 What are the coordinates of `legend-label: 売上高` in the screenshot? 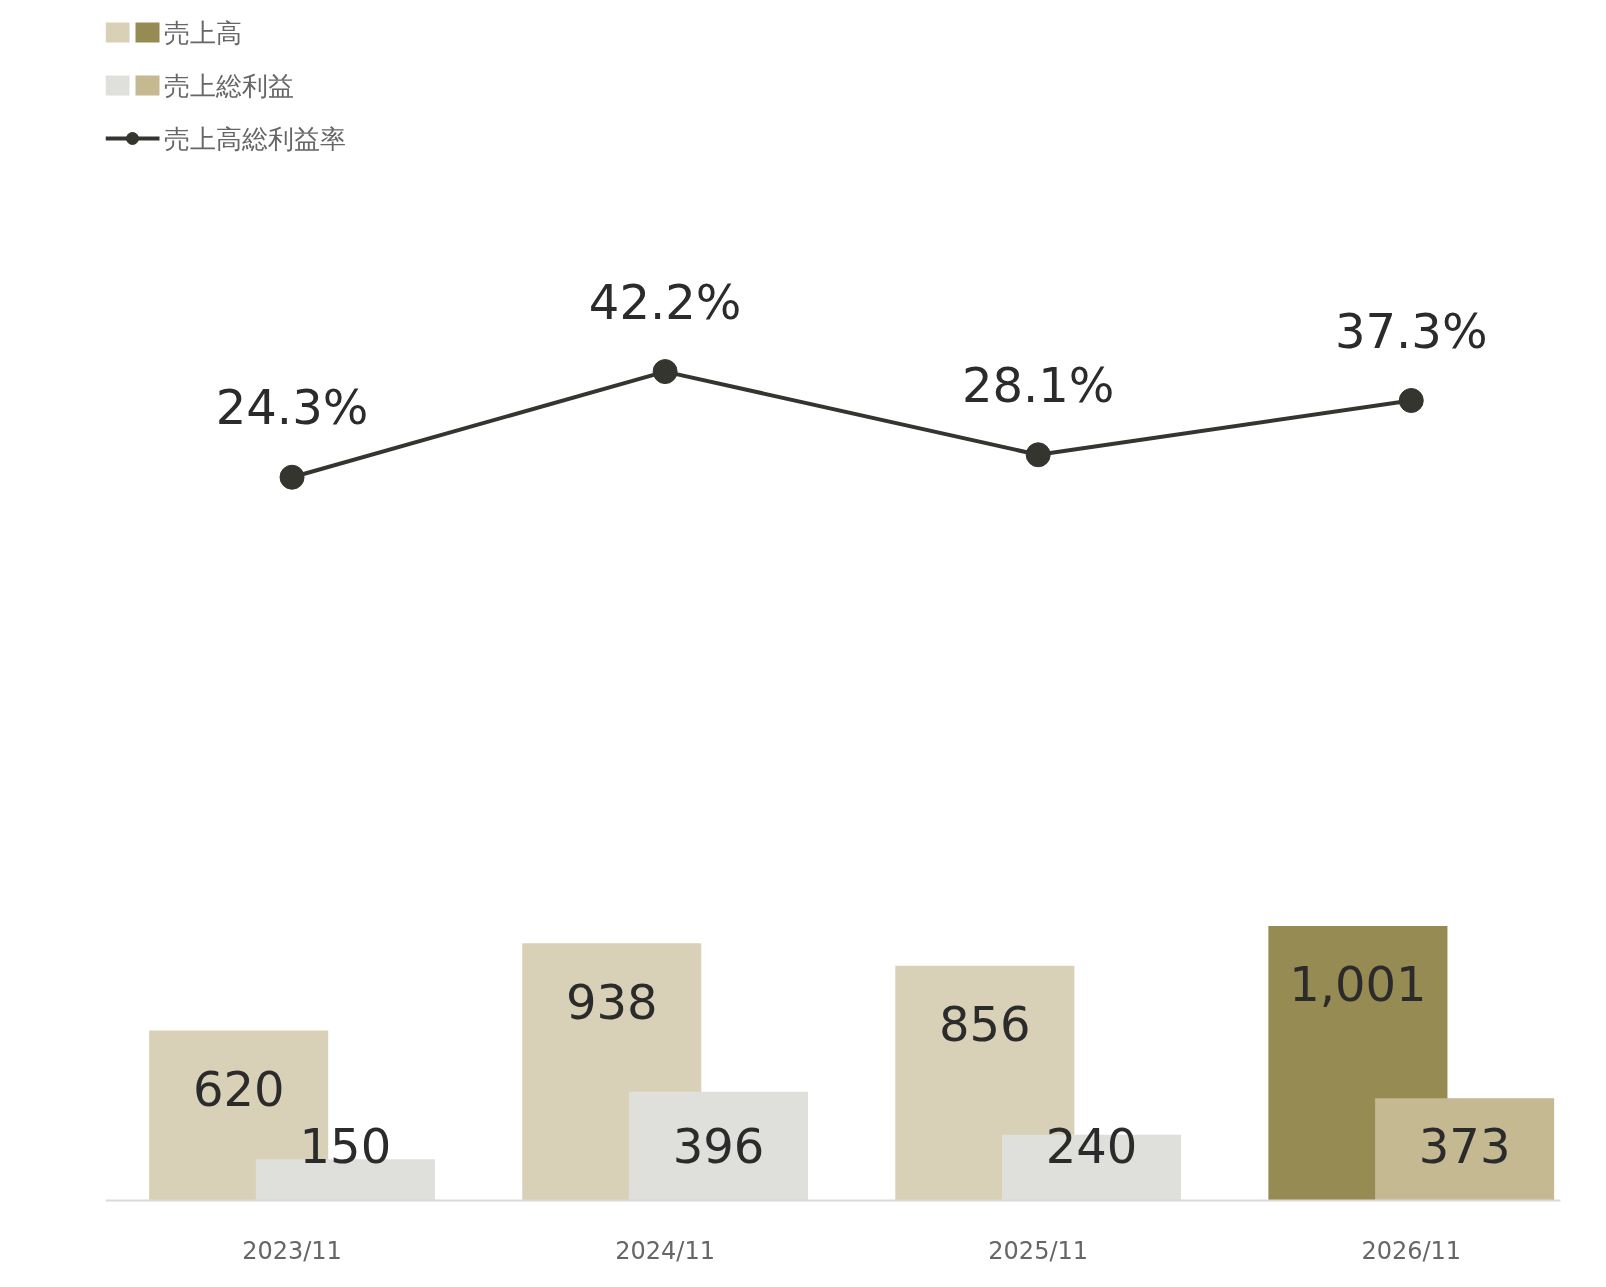 It's located at (202, 32).